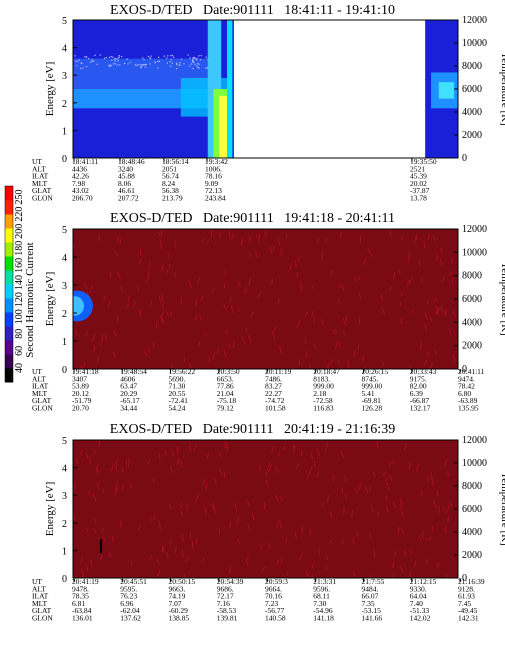 Image resolution: width=505 pixels, height=649 pixels. I want to click on table-cell: 9484., so click(370, 588).